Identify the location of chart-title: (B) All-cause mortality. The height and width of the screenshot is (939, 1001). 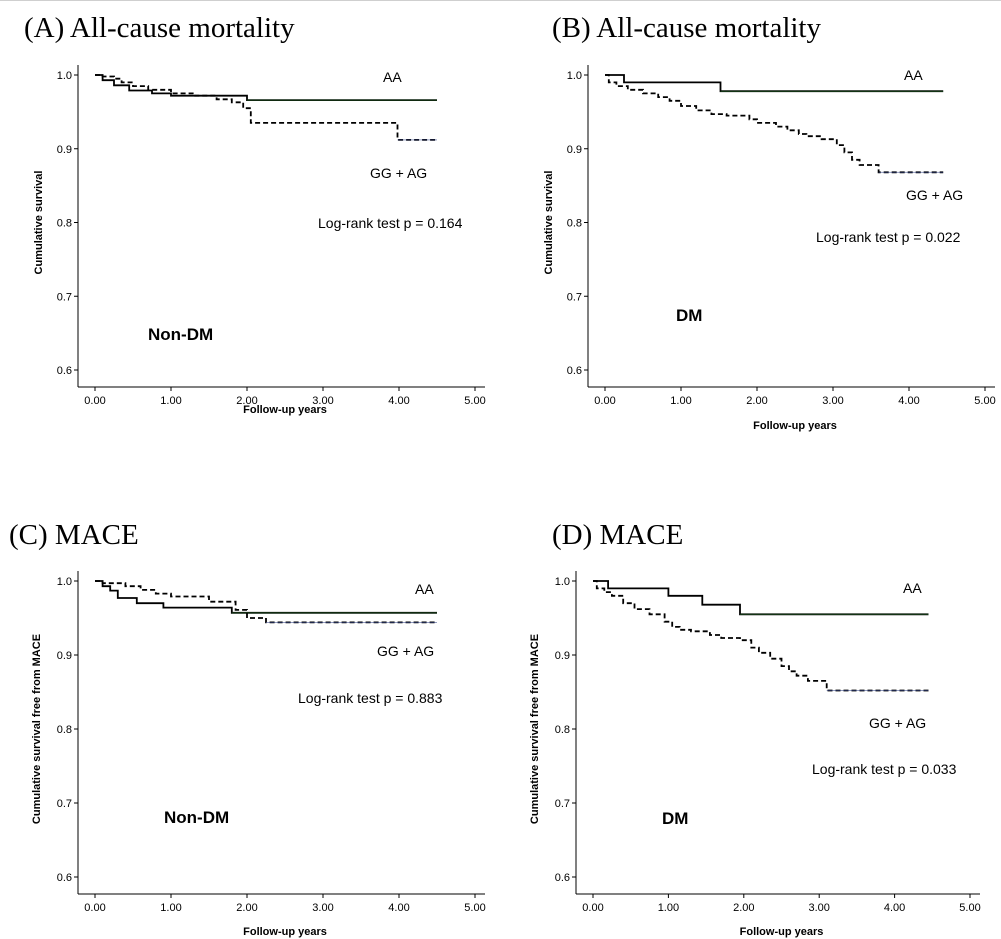
(686, 28).